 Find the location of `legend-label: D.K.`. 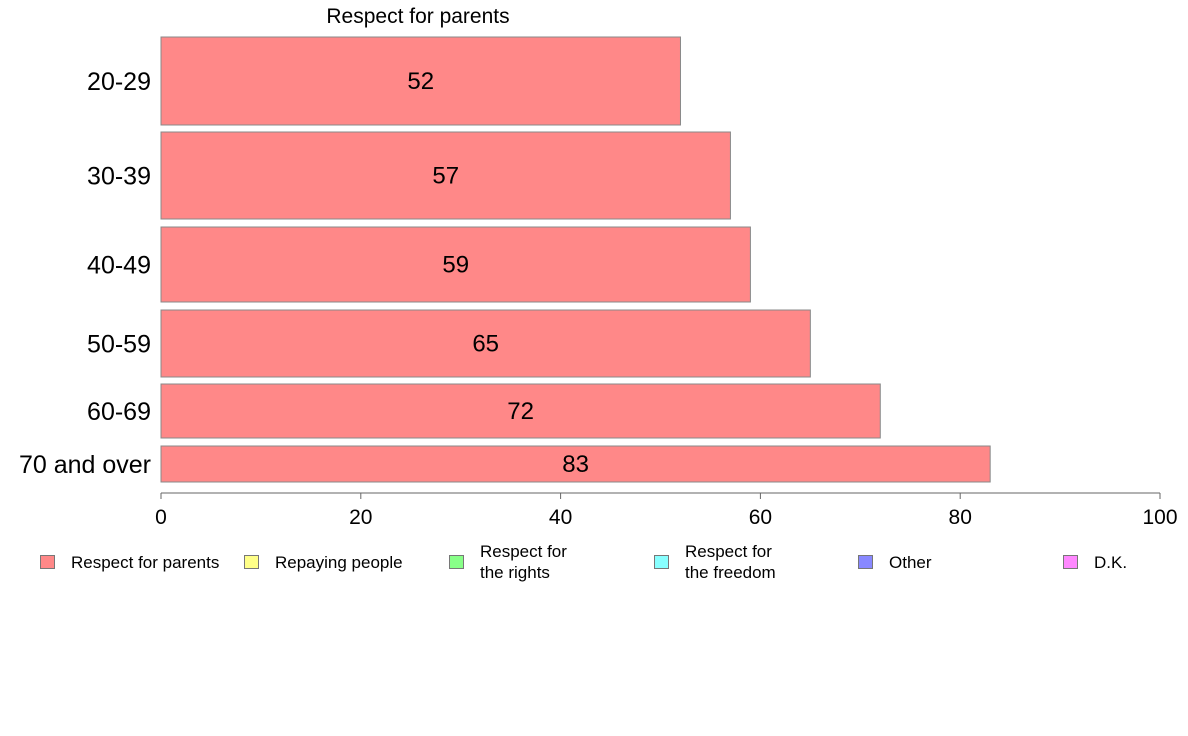

legend-label: D.K. is located at coordinates (1111, 562).